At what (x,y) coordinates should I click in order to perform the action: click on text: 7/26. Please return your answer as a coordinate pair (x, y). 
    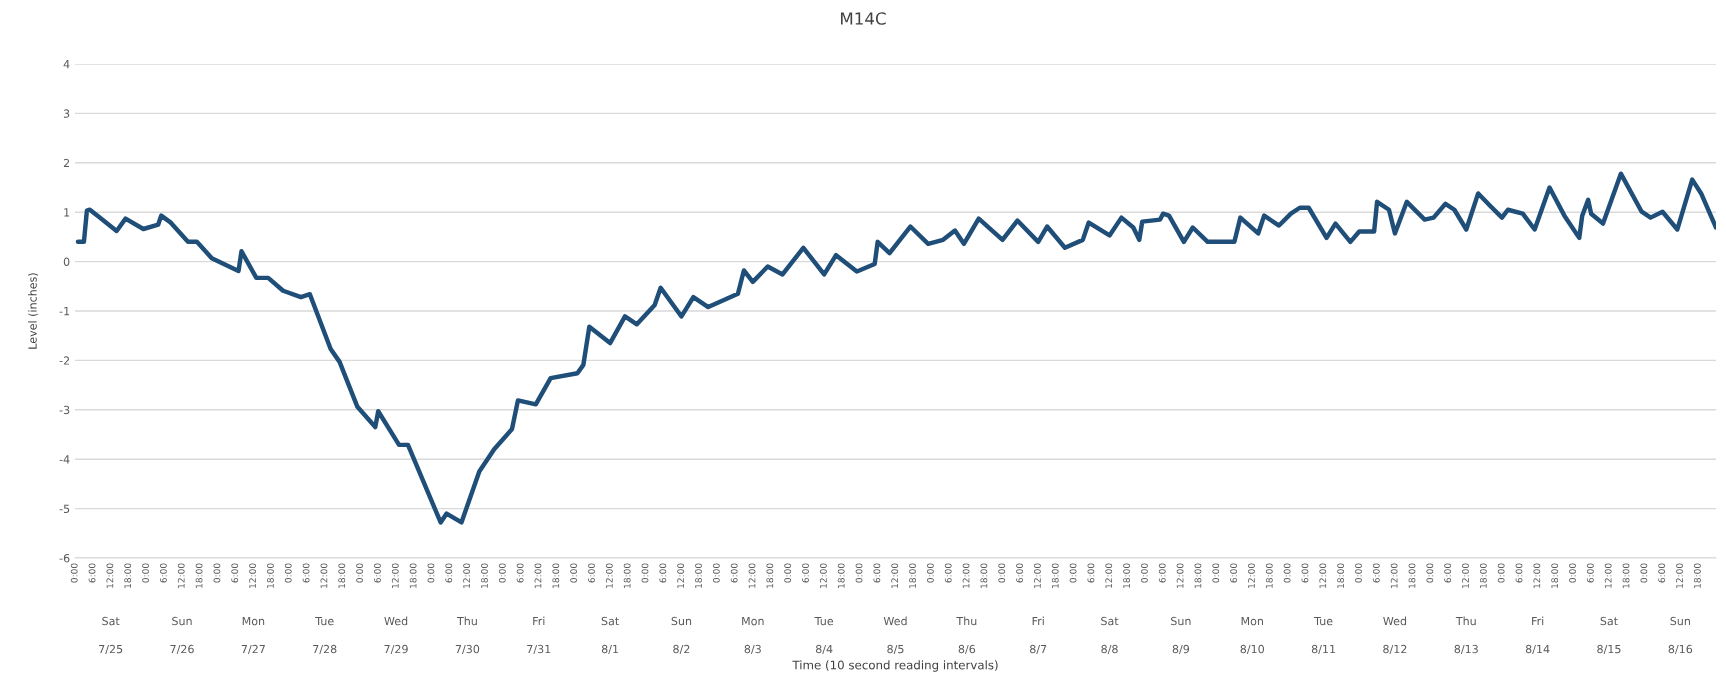
    Looking at the image, I should click on (182, 649).